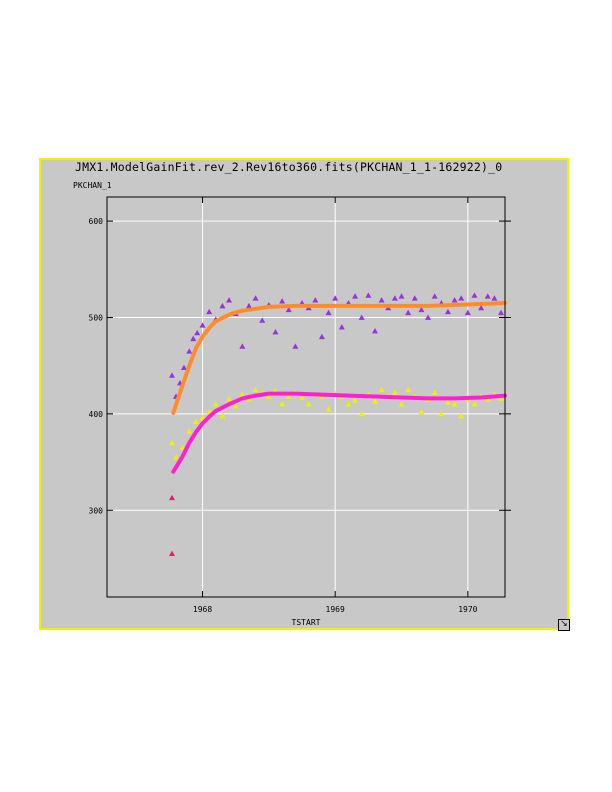  Describe the element at coordinates (92, 185) in the screenshot. I see `y-axis-label: PKCHAN_1` at that location.